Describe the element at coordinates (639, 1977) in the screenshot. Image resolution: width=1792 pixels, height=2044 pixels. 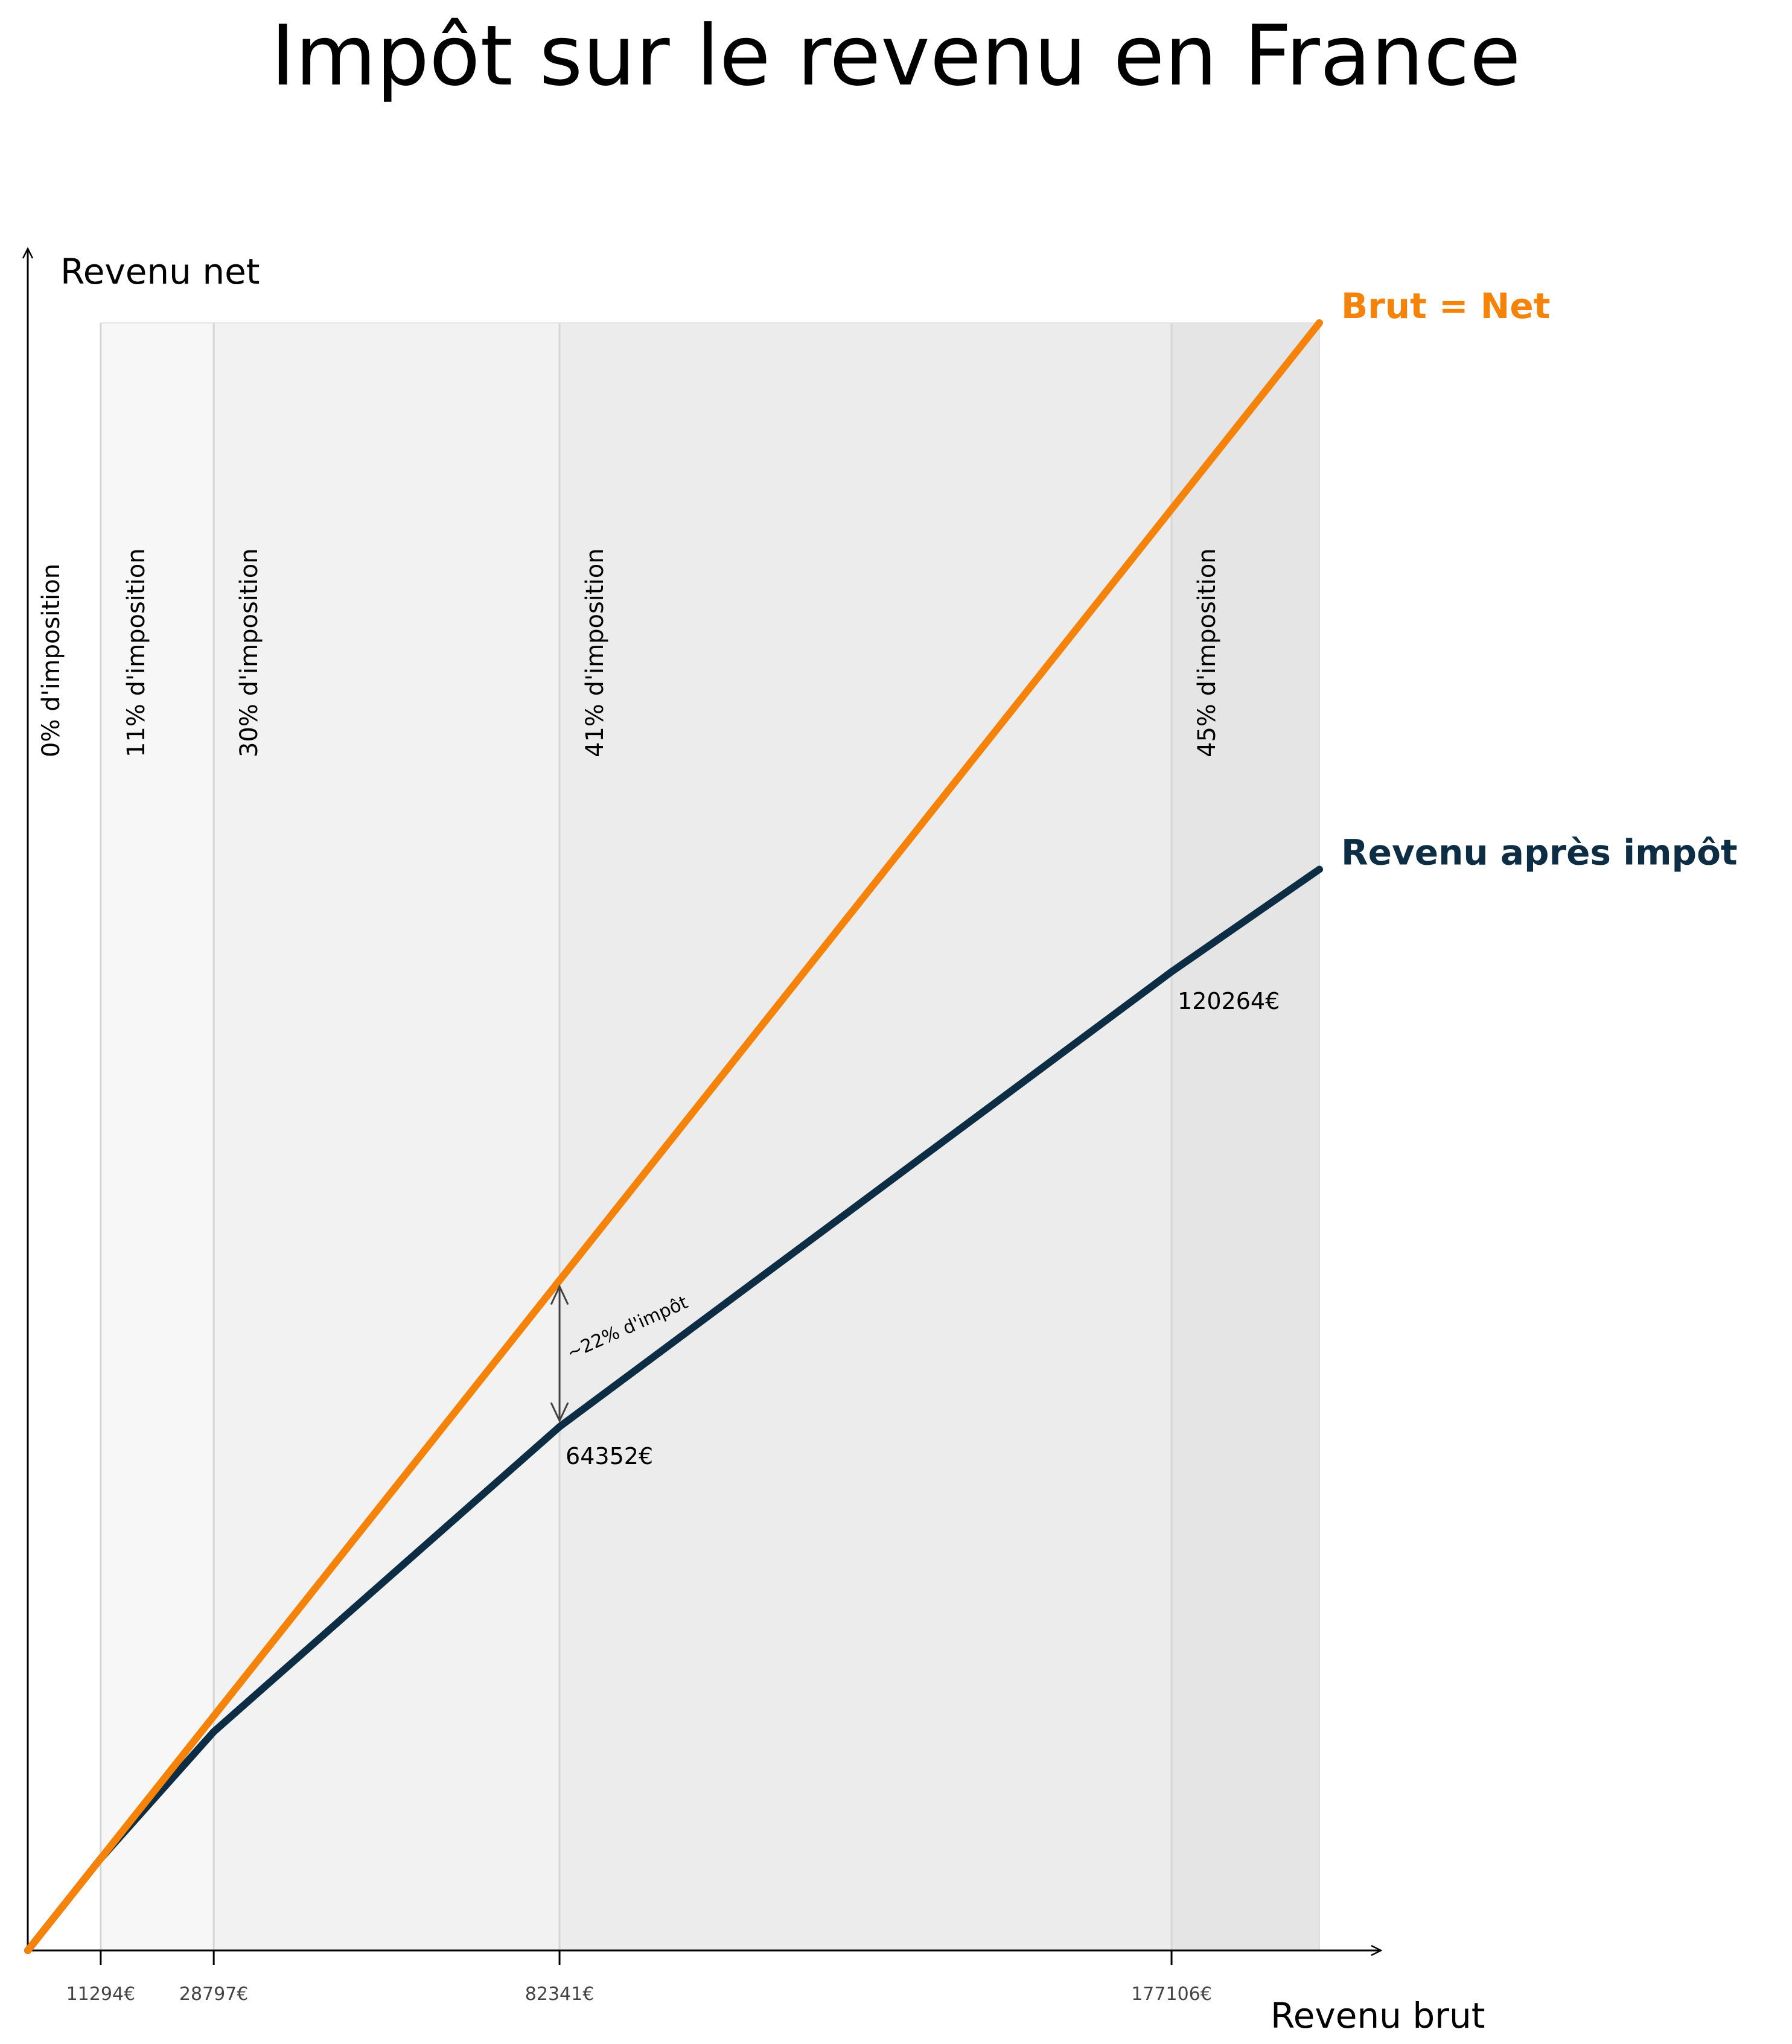
I see `x-axis-ticks: 11294€ 28797€ 82341€ 177106€` at that location.